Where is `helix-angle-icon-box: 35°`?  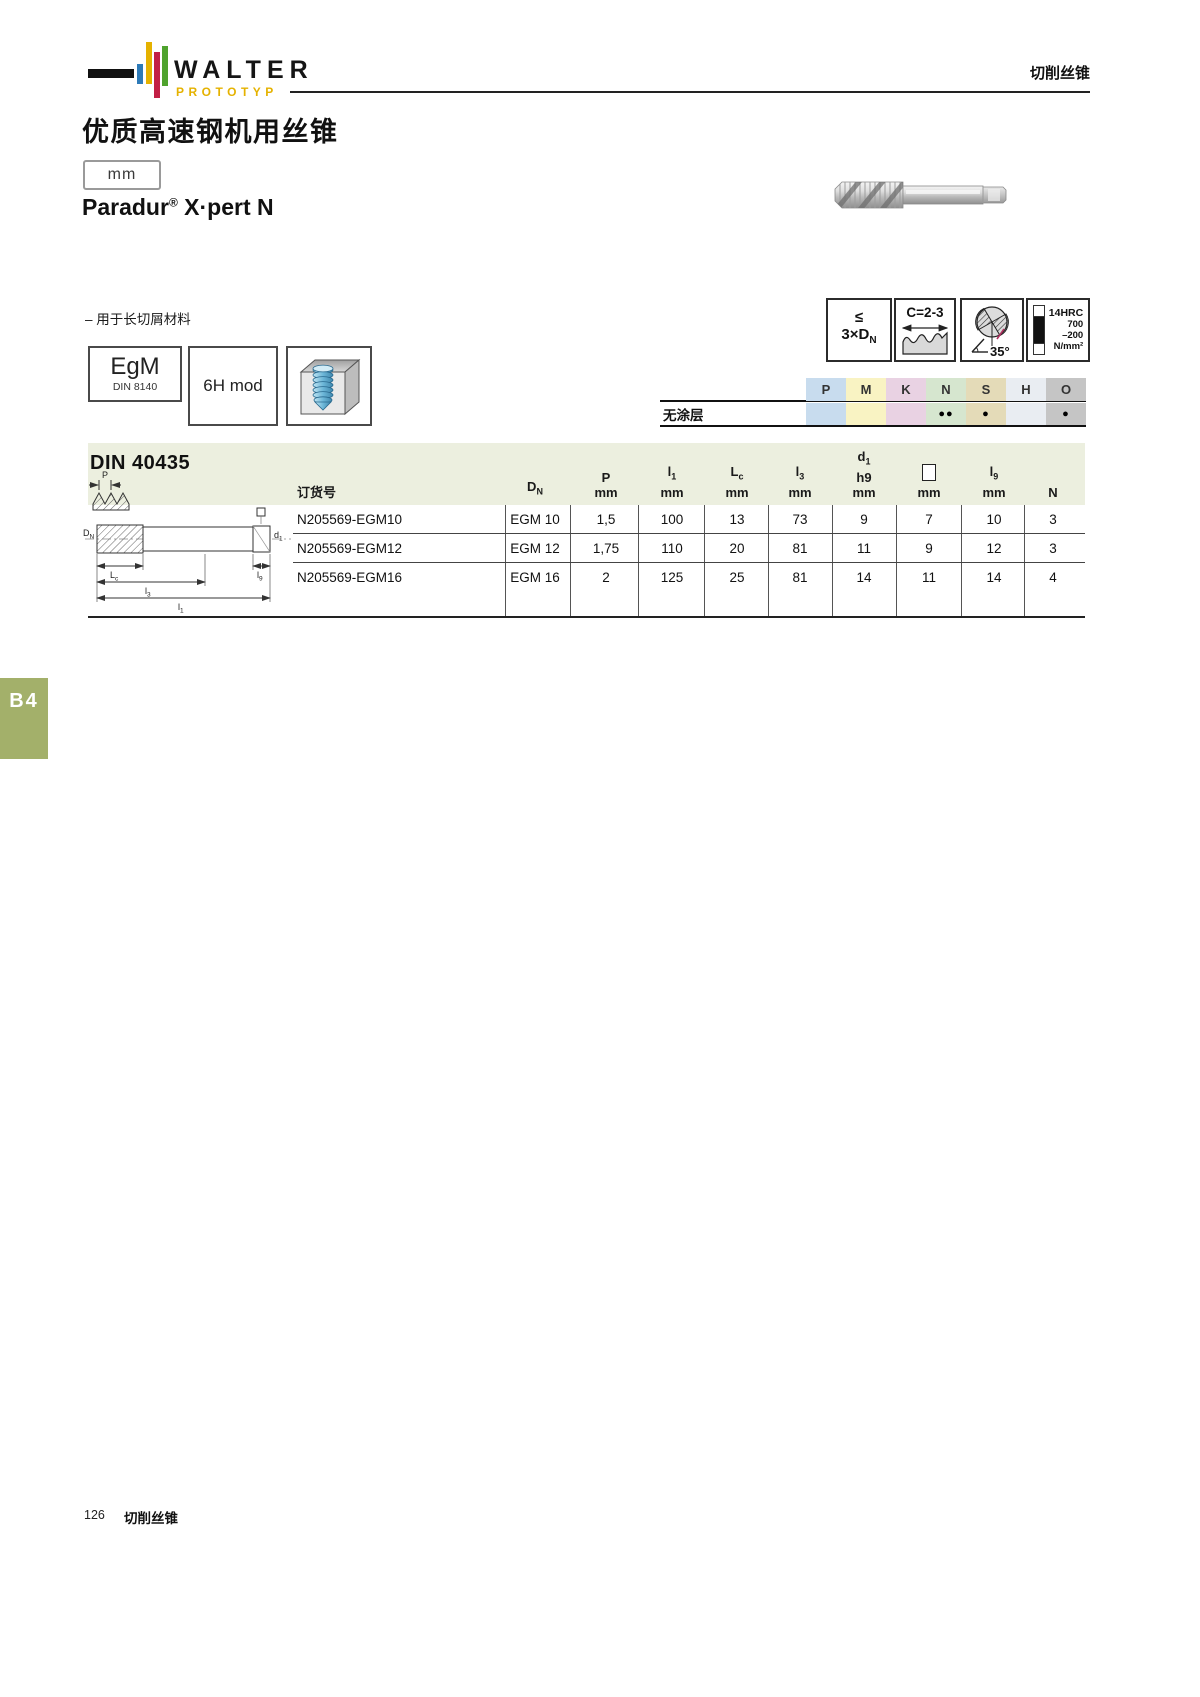
helix-angle-icon-box: 35° is located at coordinates (992, 330).